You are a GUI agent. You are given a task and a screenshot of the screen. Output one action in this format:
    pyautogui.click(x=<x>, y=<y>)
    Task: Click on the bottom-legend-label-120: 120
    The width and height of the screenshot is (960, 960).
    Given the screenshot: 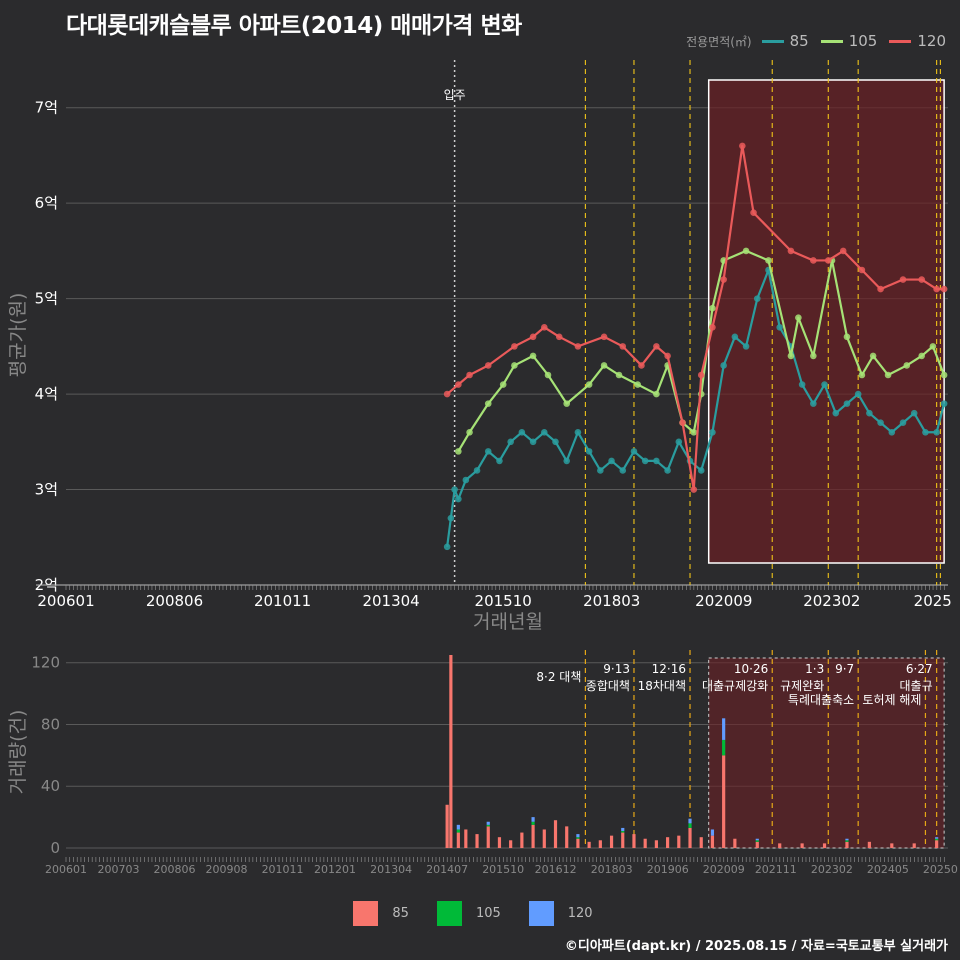 What is the action you would take?
    pyautogui.click(x=580, y=913)
    